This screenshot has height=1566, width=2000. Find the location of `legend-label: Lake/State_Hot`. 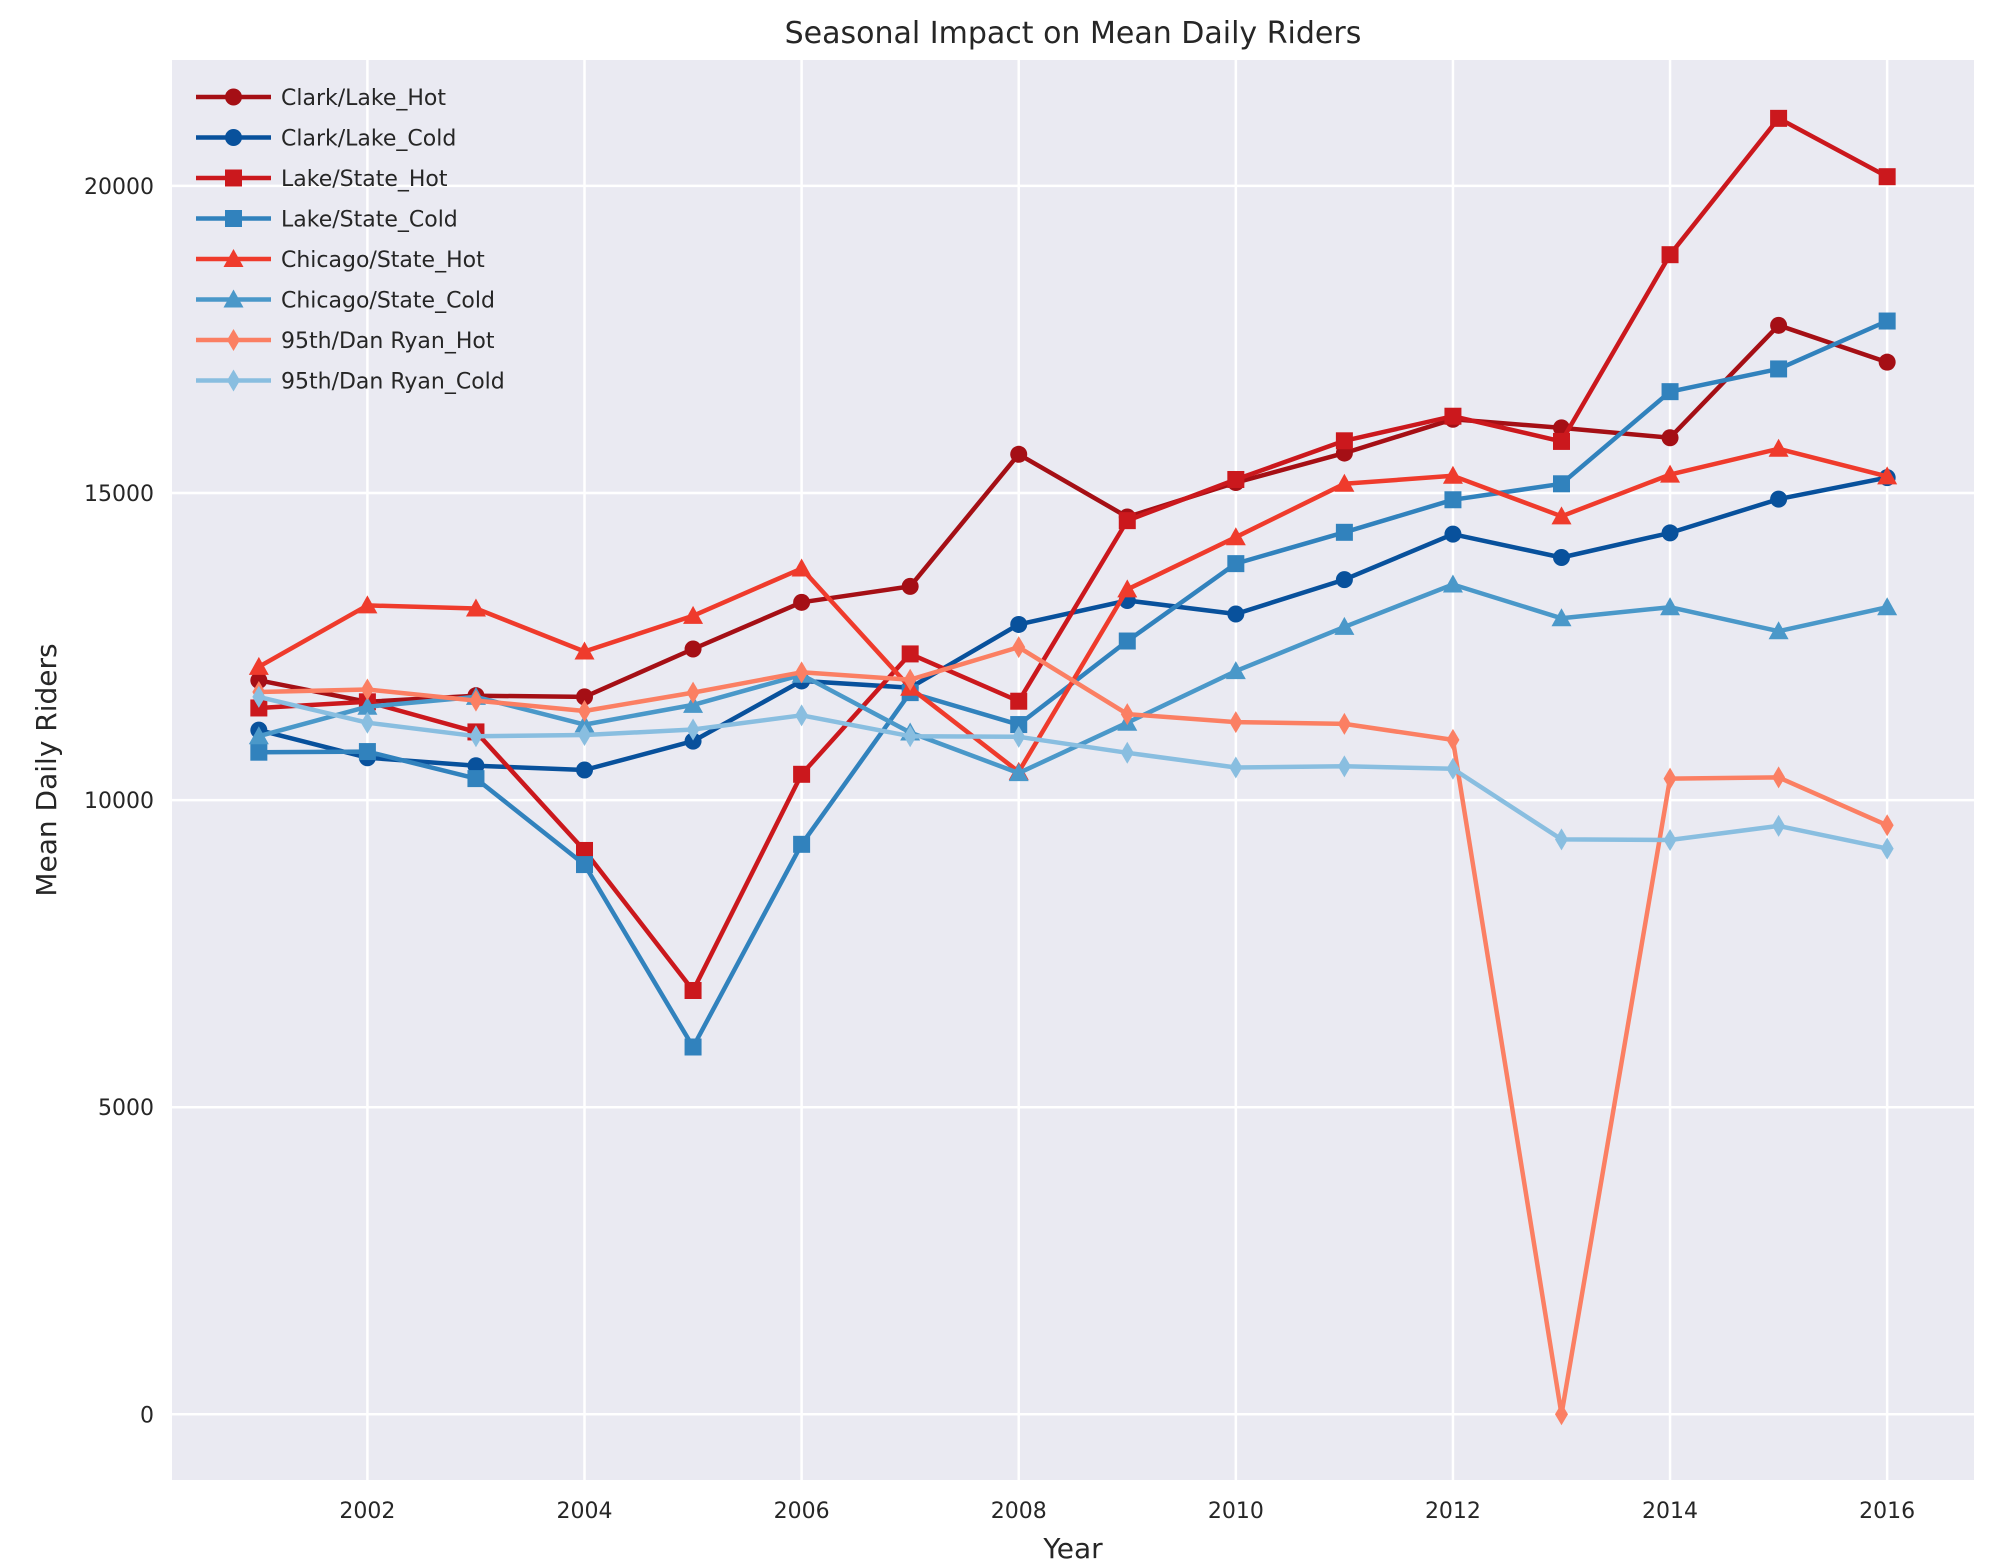

legend-label: Lake/State_Hot is located at coordinates (364, 179).